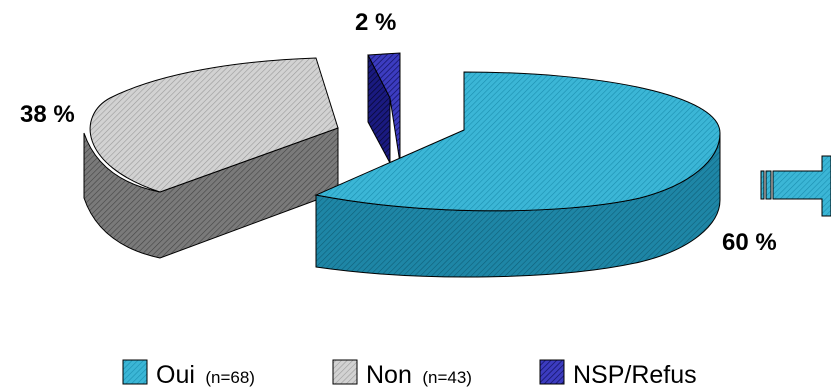 This screenshot has height=392, width=831. Describe the element at coordinates (419, 375) in the screenshot. I see `legend-label-non: Non (n=43)` at that location.